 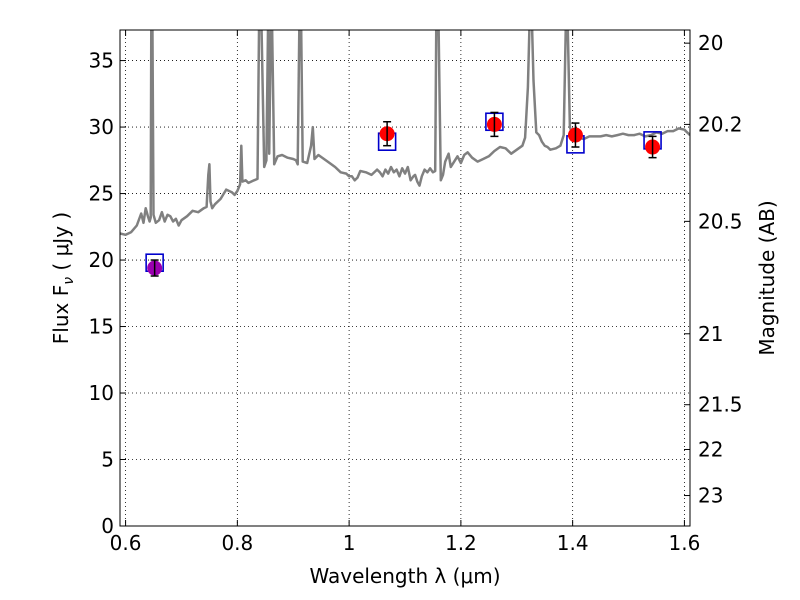 What do you see at coordinates (710, 334) in the screenshot?
I see `y2-tick-label: 21` at bounding box center [710, 334].